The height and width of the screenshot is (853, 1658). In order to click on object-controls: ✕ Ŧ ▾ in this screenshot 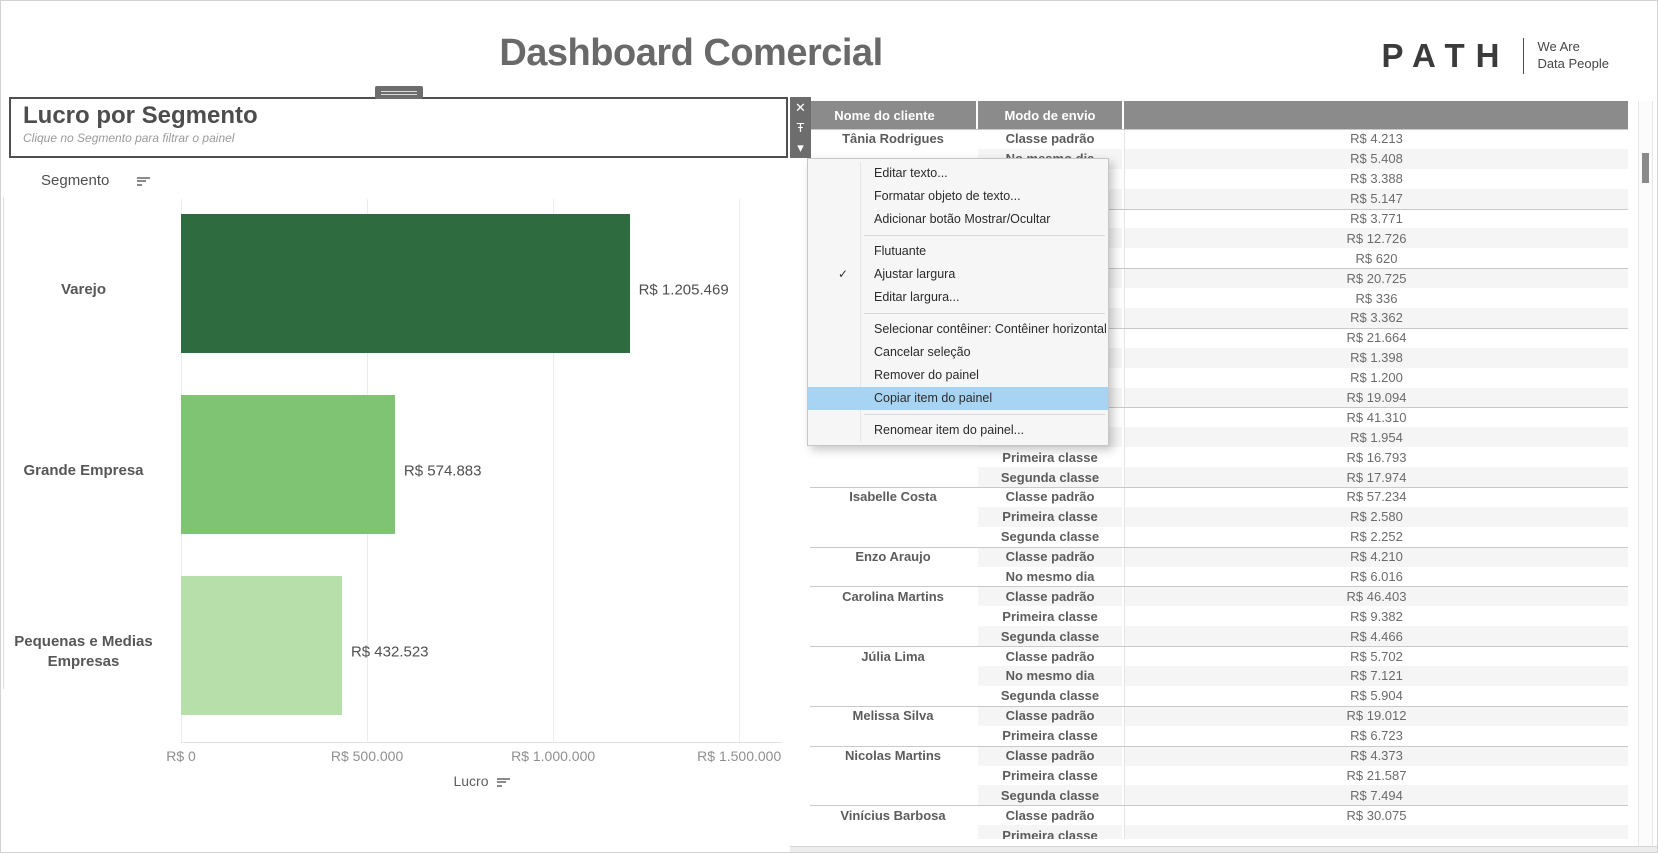, I will do `click(800, 127)`.